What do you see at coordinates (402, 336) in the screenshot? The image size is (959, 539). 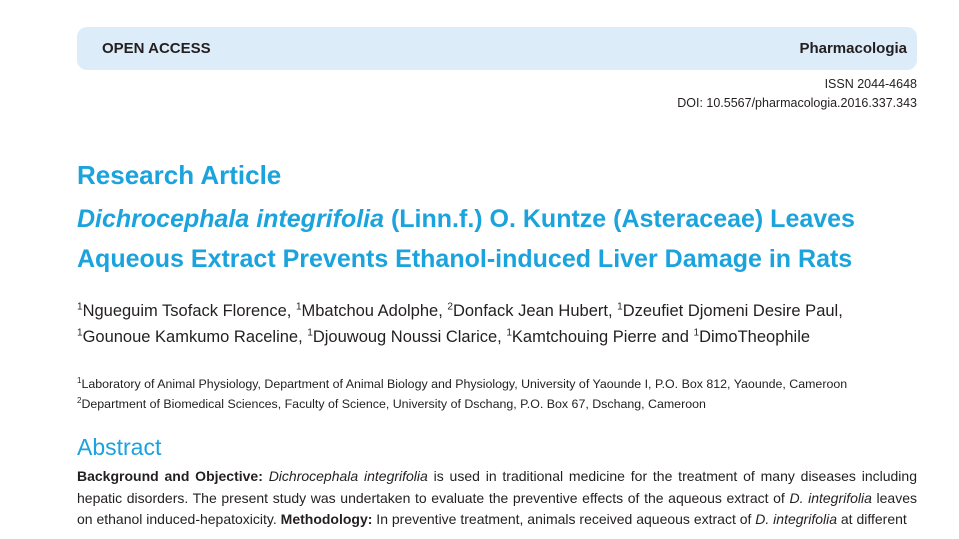 I see `author: 1Djouwoug Noussi Clarice` at bounding box center [402, 336].